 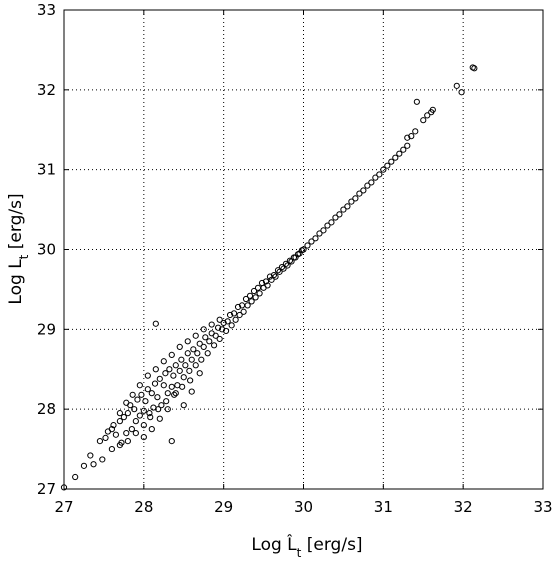 I want to click on y-axis-label-main: Log L, so click(x=16, y=282).